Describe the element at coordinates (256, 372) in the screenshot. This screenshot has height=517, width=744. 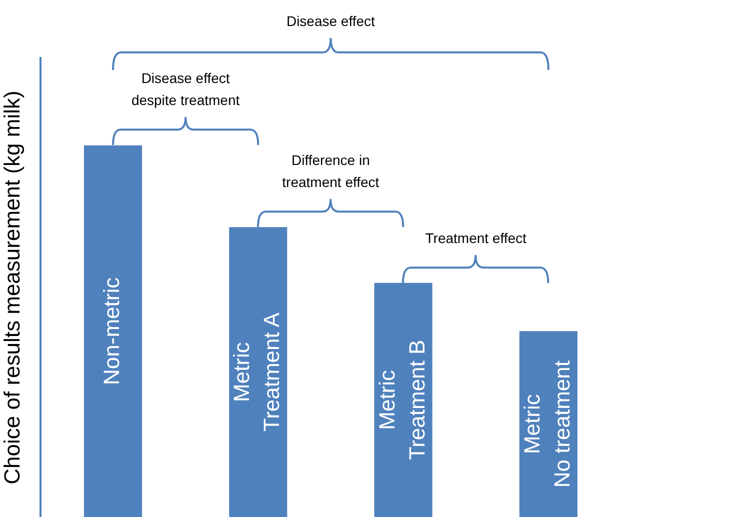
I see `x-tick-label: Metric Treatment A` at that location.